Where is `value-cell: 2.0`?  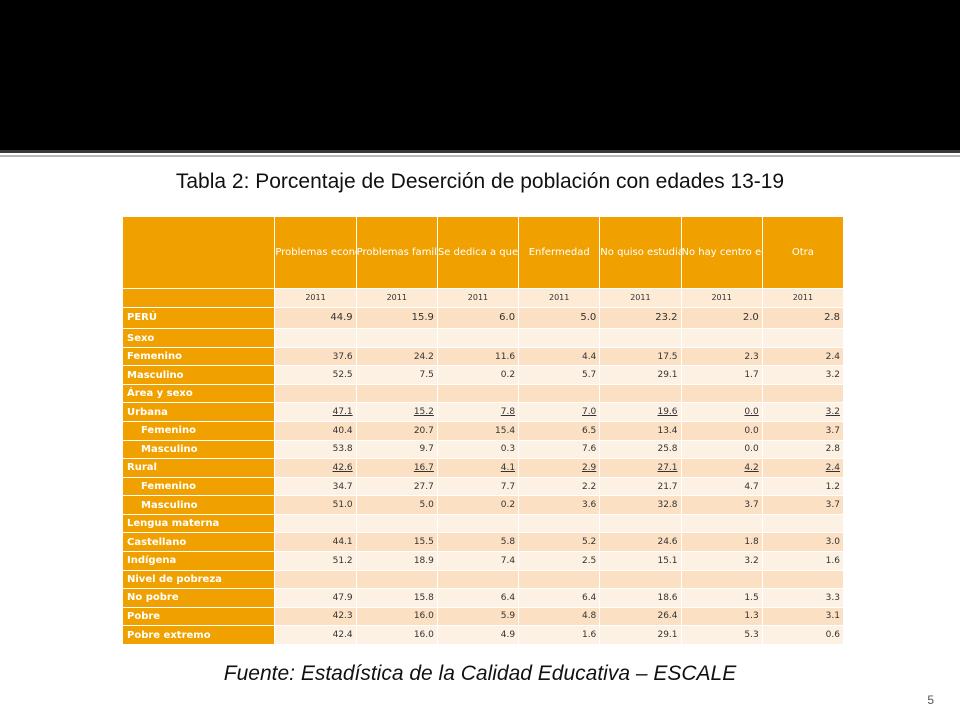 value-cell: 2.0 is located at coordinates (722, 318).